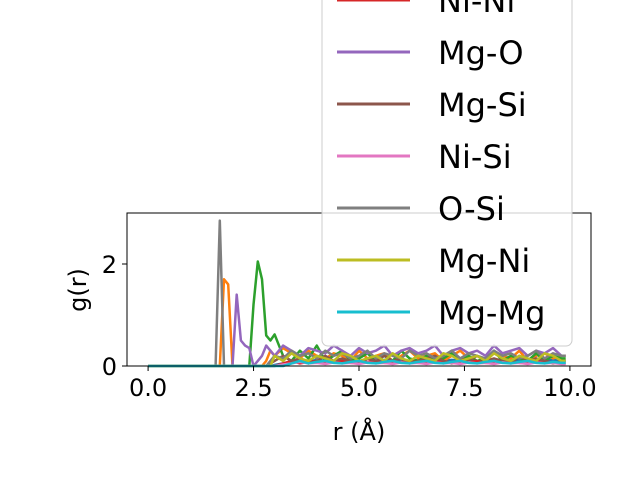 This screenshot has width=640, height=480. I want to click on legend-label: Mg-Mg, so click(491, 313).